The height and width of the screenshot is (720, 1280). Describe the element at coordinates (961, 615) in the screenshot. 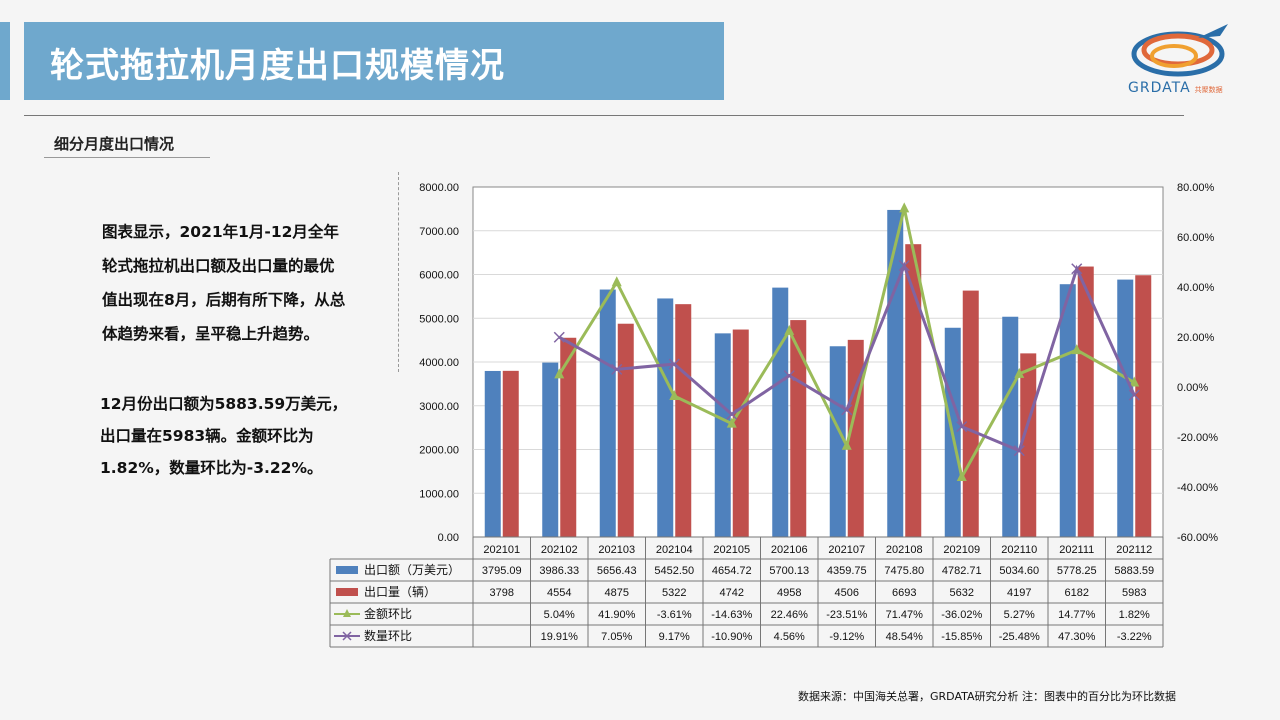

I see `data-label: -36.02%` at that location.